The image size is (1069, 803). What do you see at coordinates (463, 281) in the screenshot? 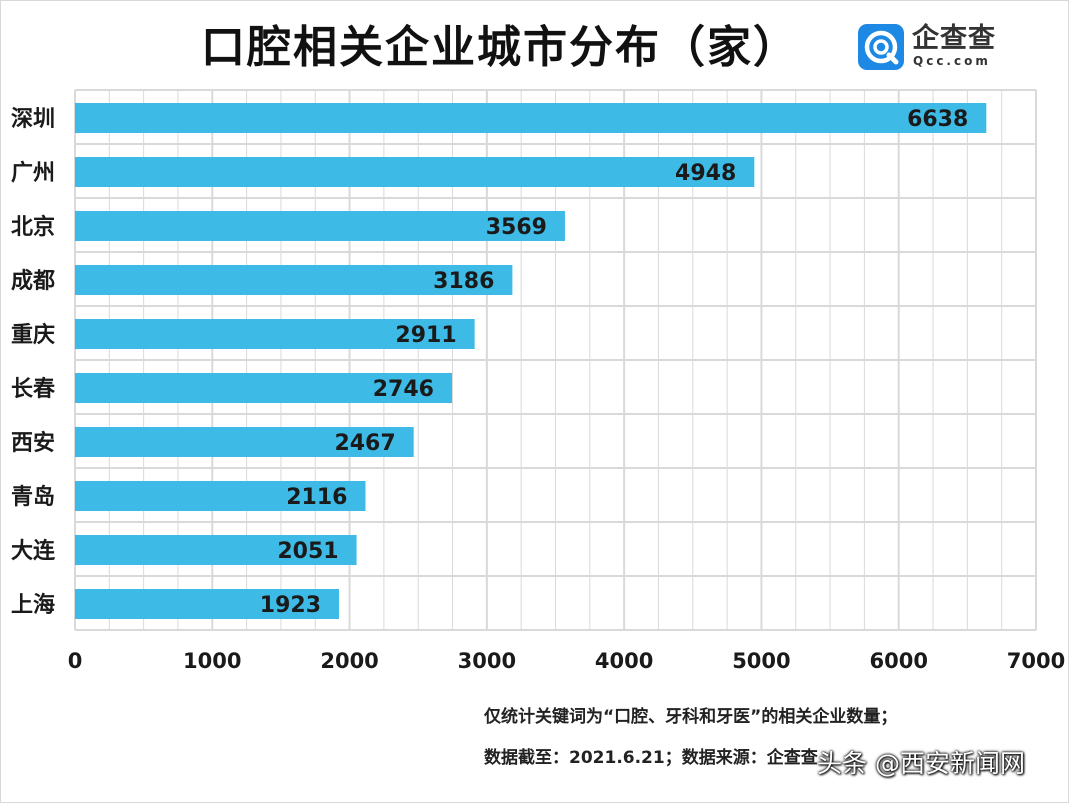
I see `value-label: 3186` at bounding box center [463, 281].